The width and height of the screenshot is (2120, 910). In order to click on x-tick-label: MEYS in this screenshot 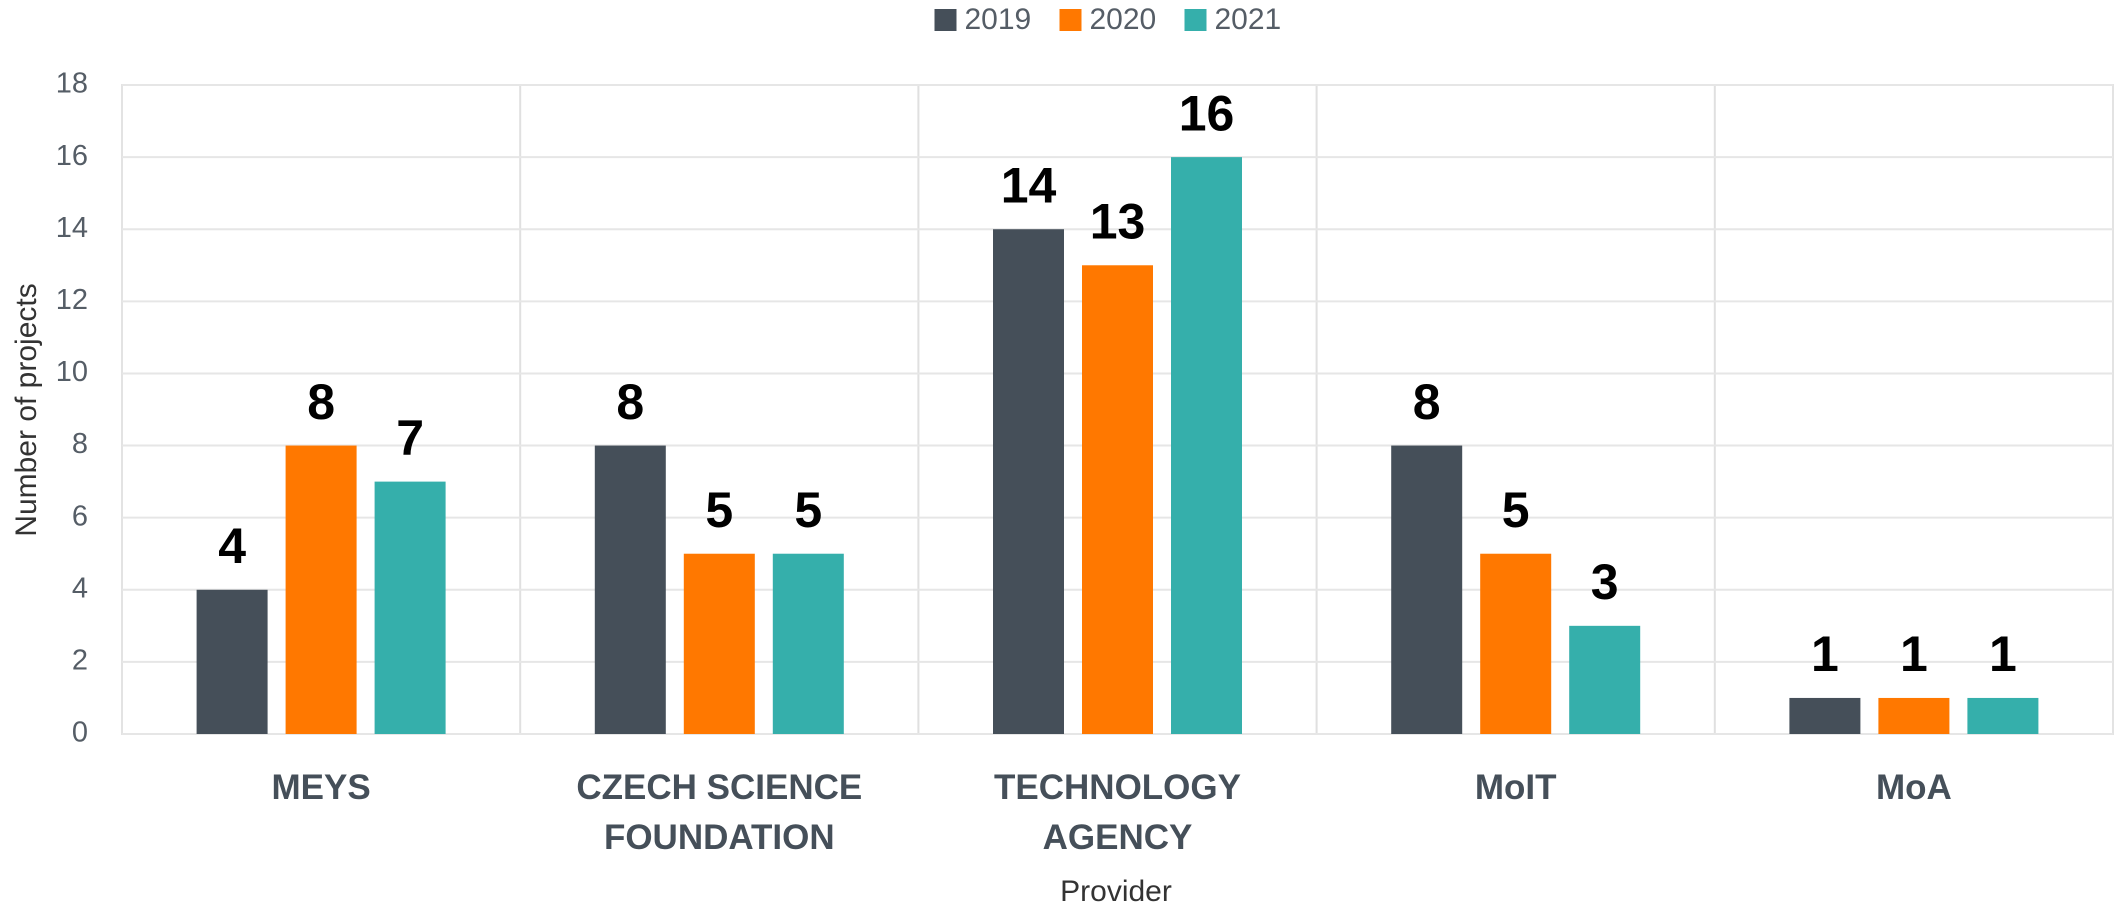, I will do `click(321, 787)`.